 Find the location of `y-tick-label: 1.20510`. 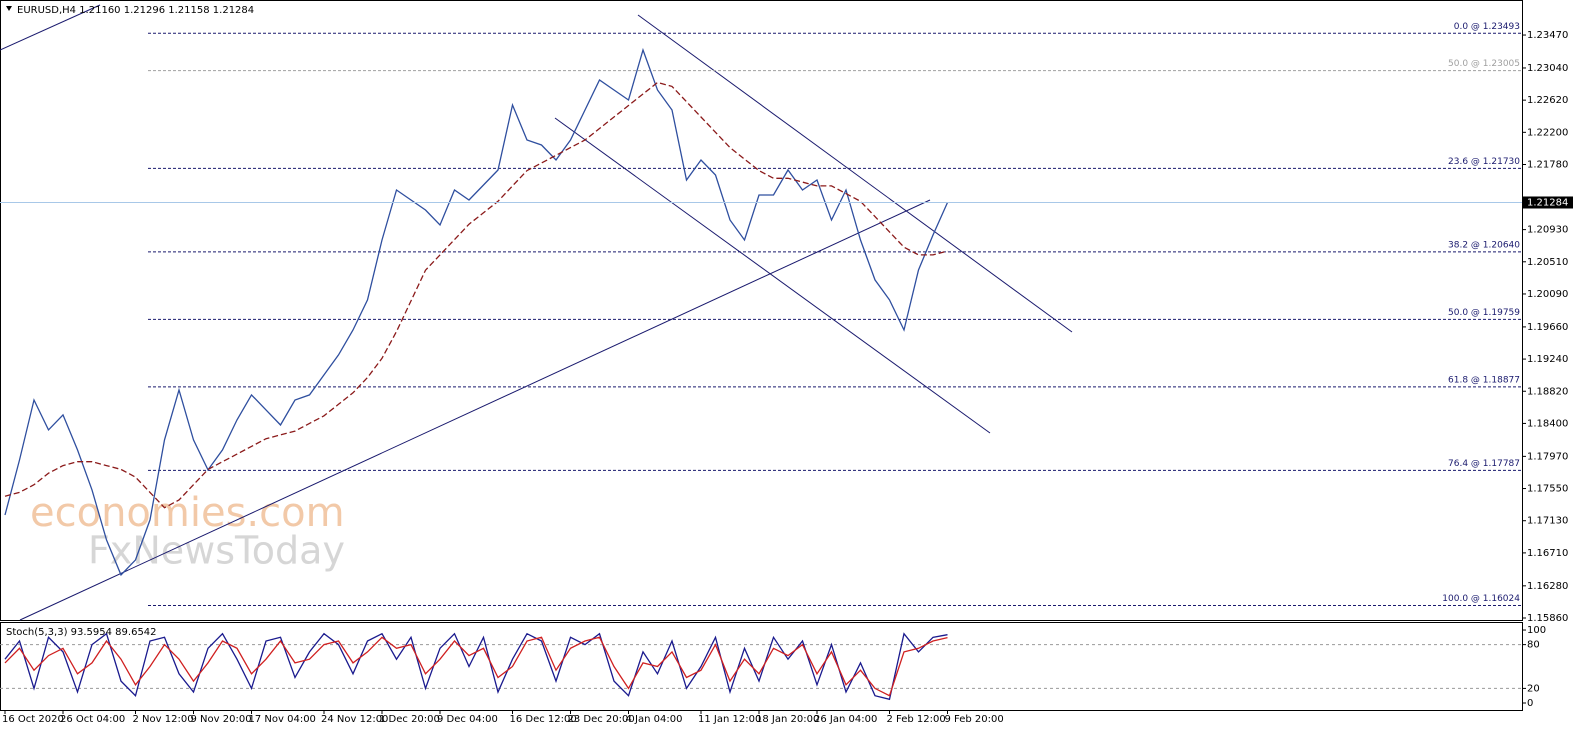

y-tick-label: 1.20510 is located at coordinates (1547, 262).